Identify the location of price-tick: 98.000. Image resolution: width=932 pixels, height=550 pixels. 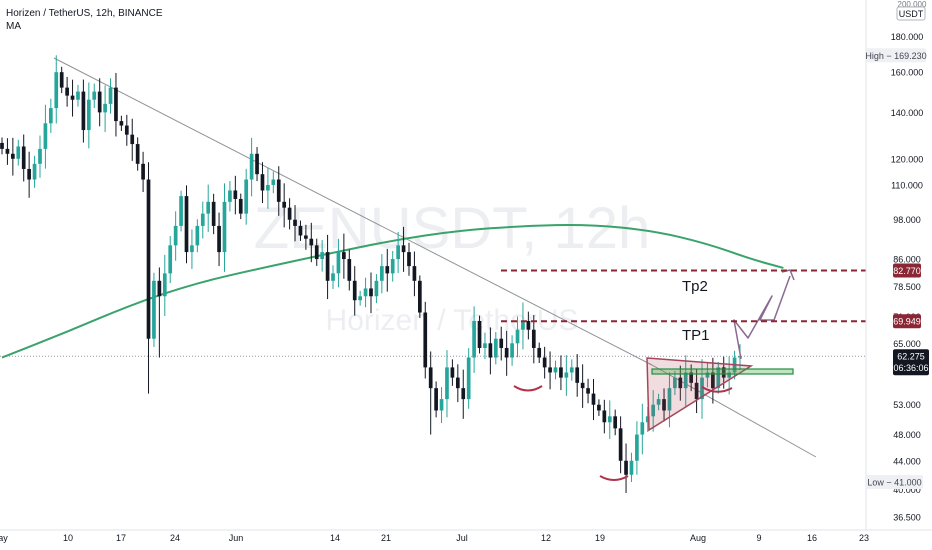
(907, 220).